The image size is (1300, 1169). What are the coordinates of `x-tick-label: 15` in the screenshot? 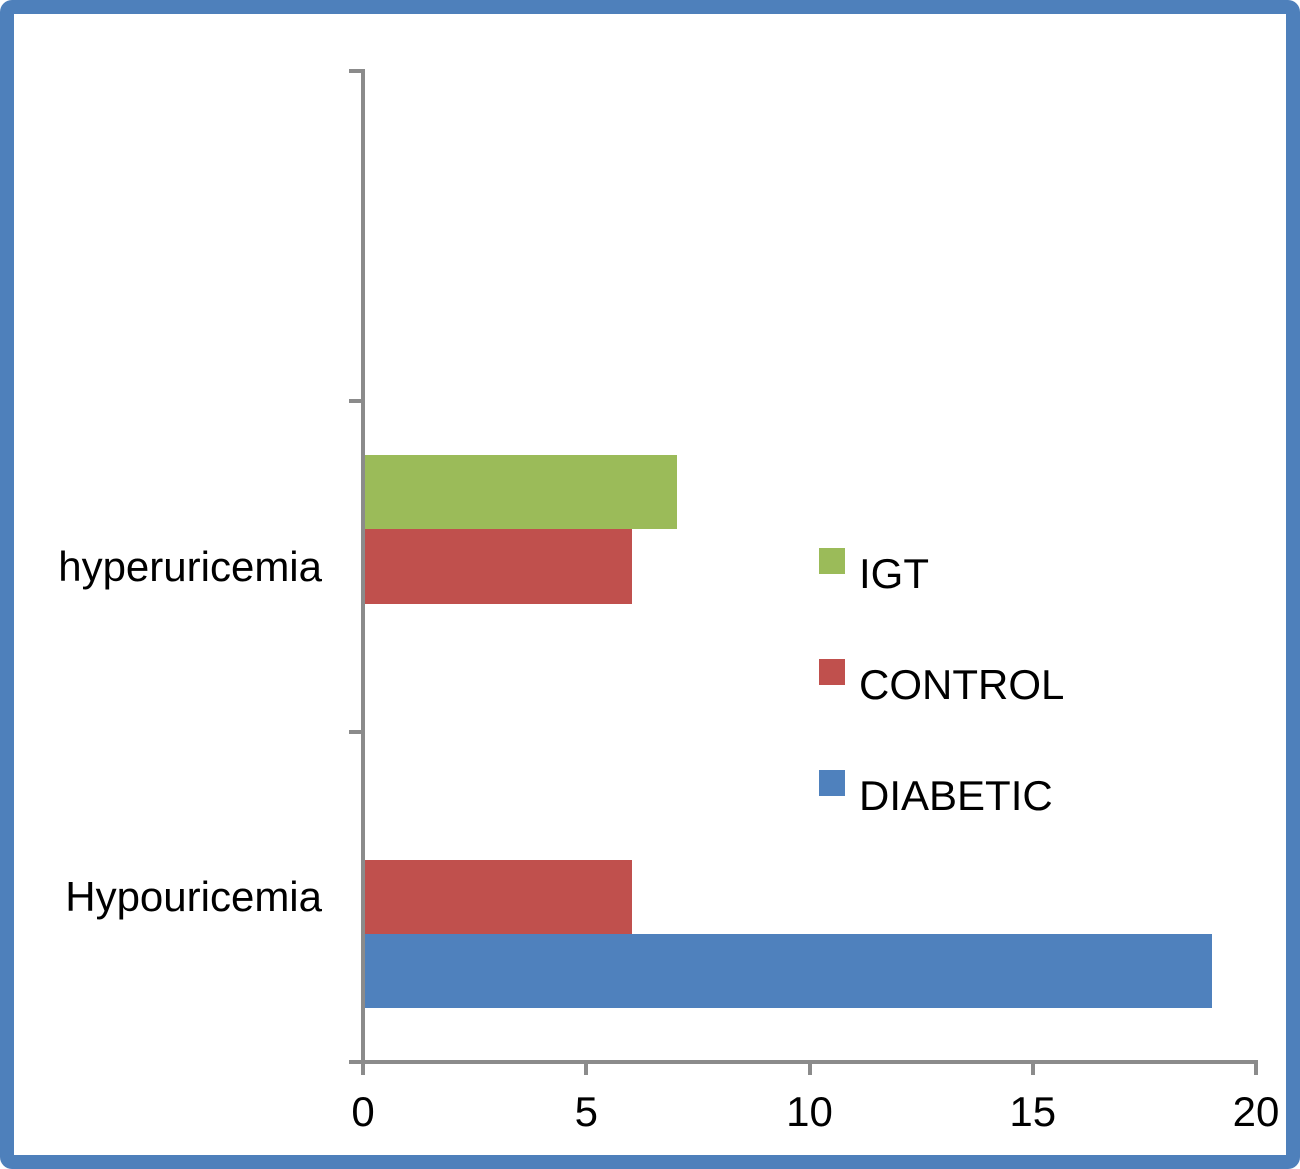 It's located at (1033, 1111).